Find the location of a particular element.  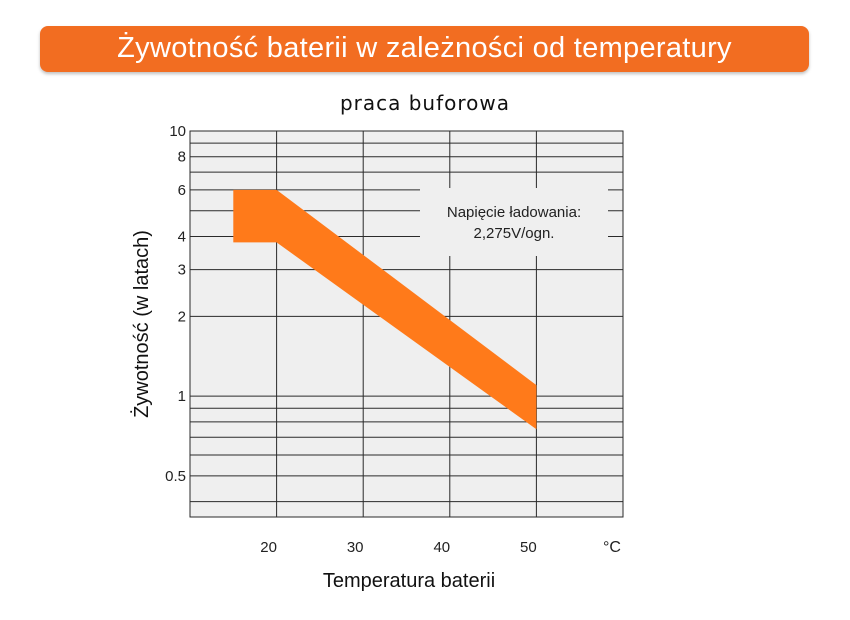

chart-title: praca buforowa is located at coordinates (425, 103).